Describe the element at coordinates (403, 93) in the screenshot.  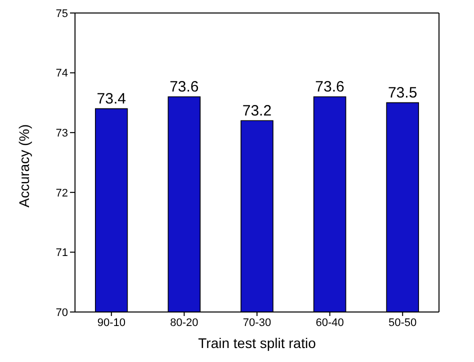
I see `data-label: 73.5` at that location.